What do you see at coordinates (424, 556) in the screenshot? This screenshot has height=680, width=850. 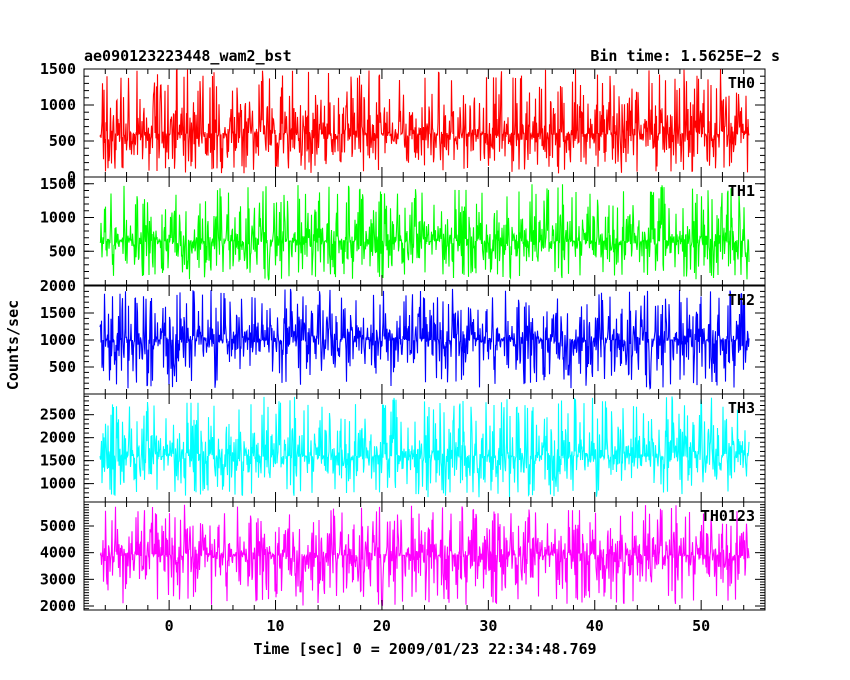 I see `series-th0123` at bounding box center [424, 556].